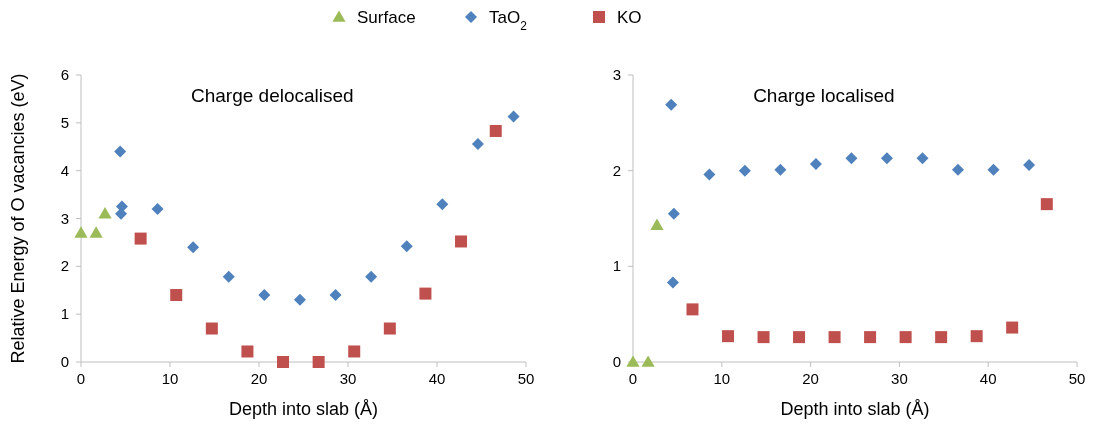 The height and width of the screenshot is (436, 1098). I want to click on y-tick-label: 4, so click(64, 170).